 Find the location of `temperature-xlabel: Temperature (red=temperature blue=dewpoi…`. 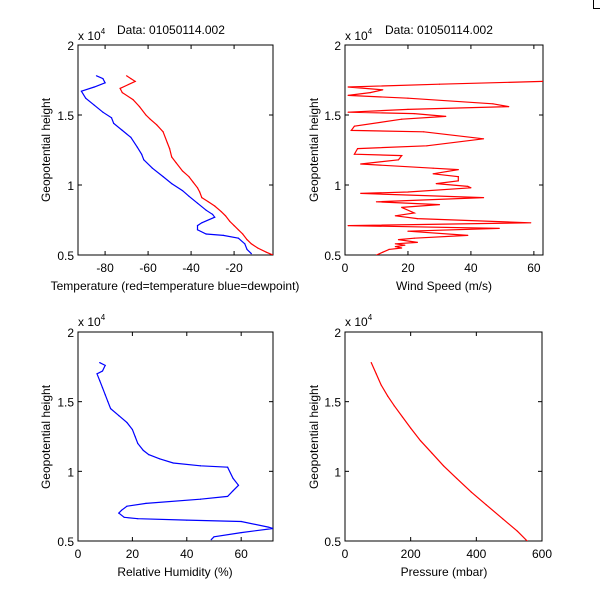

temperature-xlabel: Temperature (red=temperature blue=dewpoi… is located at coordinates (175, 286).